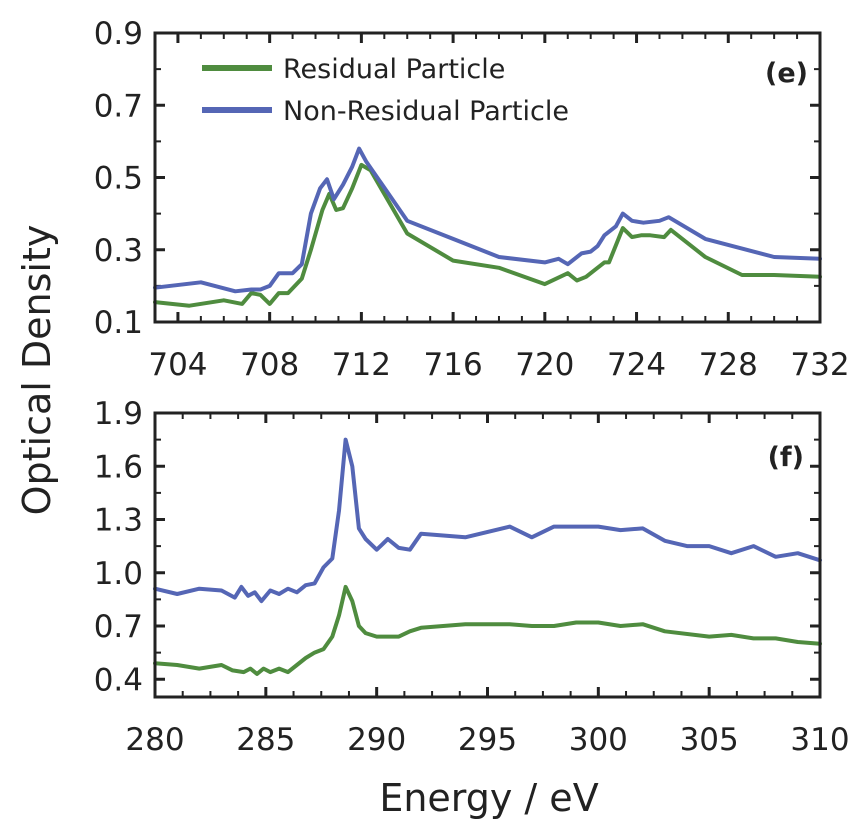 The width and height of the screenshot is (855, 819). I want to click on x-tick-label: 724, so click(636, 365).